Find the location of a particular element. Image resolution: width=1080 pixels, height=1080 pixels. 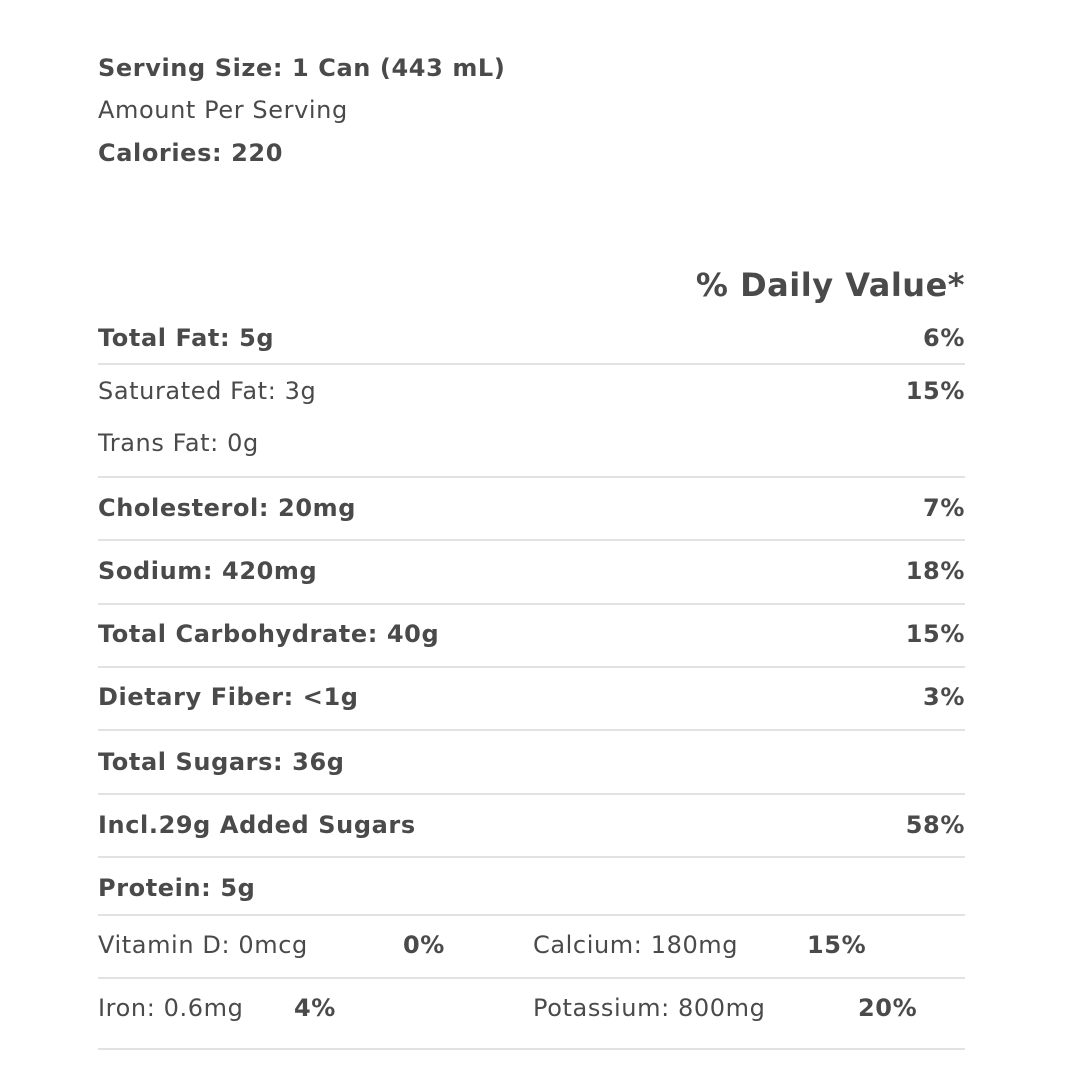

nutrient-row: Trans Fat: 0g is located at coordinates (531, 443).